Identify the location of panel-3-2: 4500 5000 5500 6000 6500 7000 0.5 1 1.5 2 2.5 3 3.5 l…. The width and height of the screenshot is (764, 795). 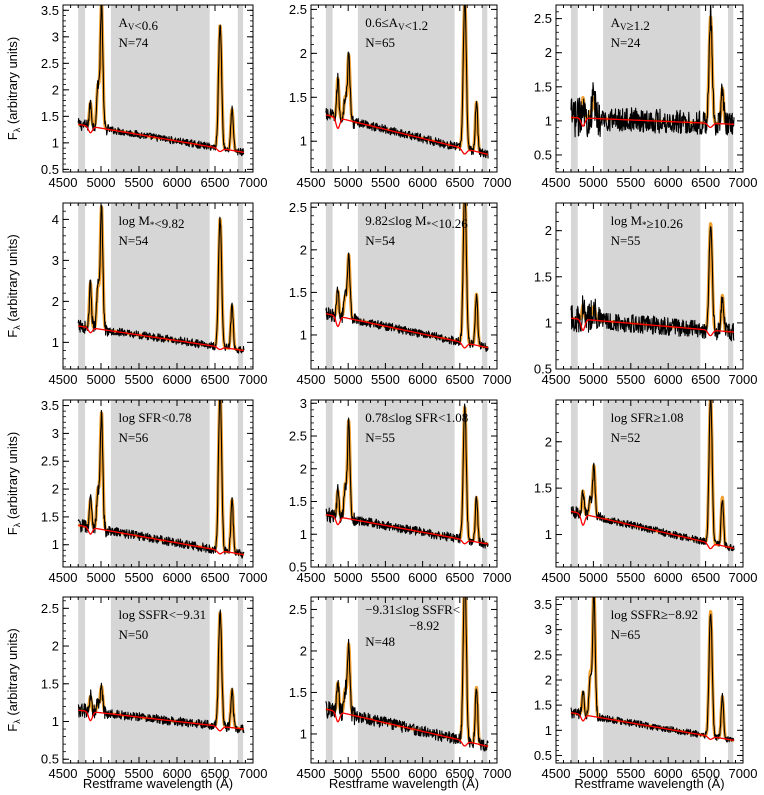
(646, 688).